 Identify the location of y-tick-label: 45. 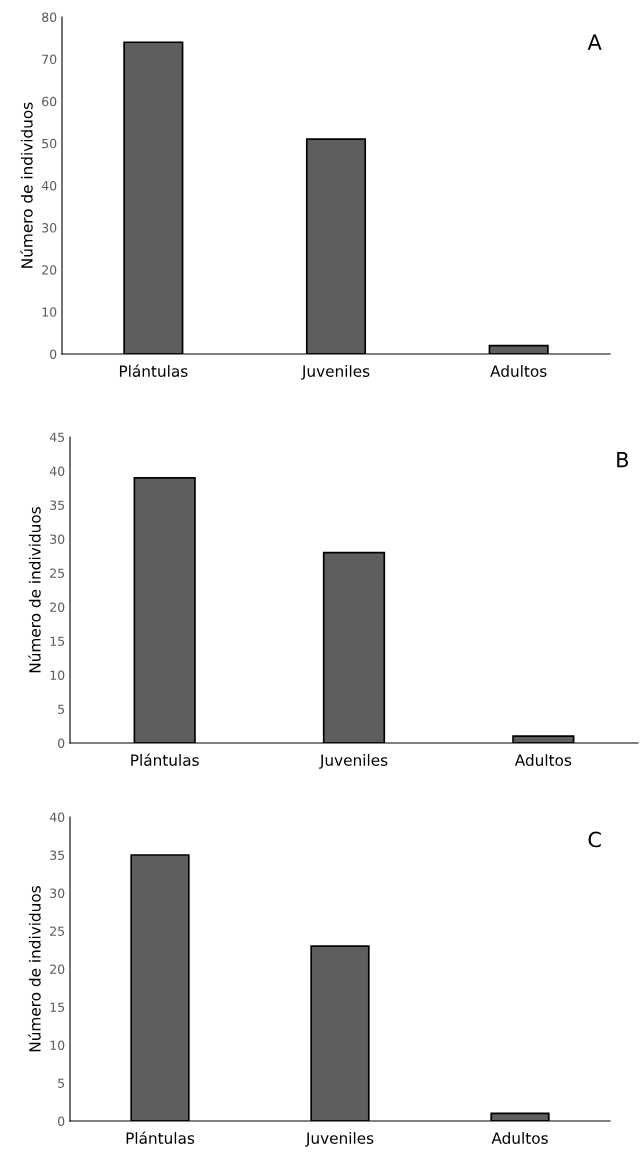
(57, 437).